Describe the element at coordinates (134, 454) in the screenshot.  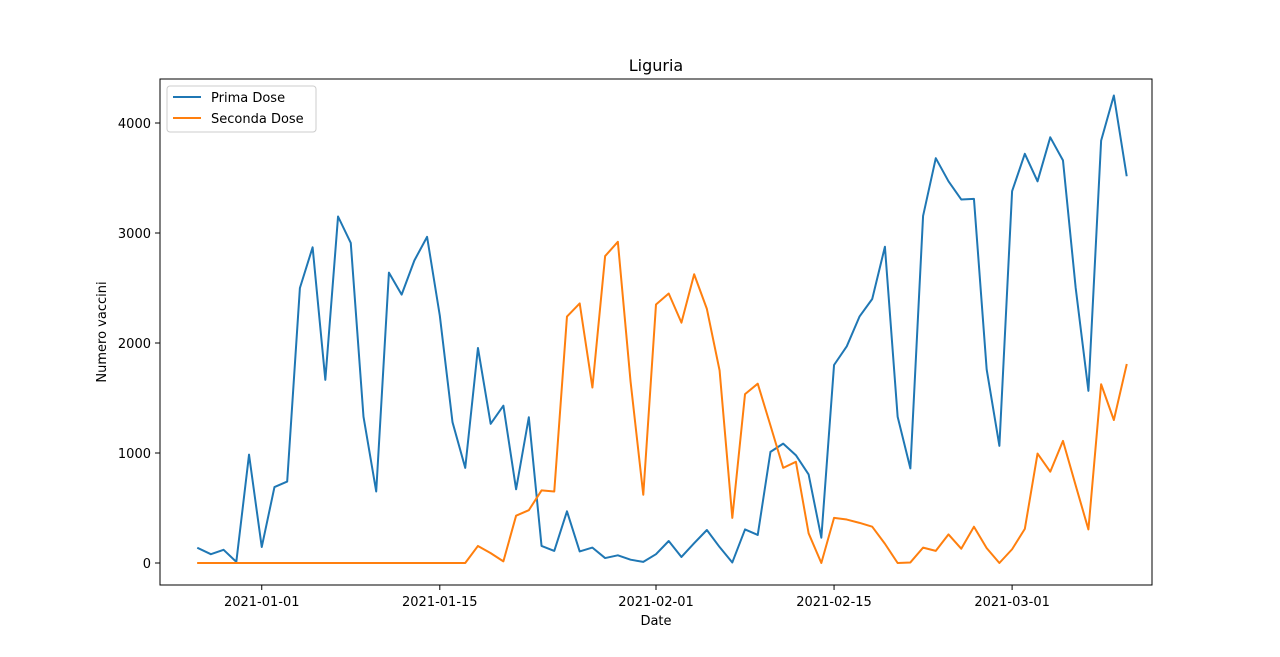
I see `y-tick-label: 1000` at that location.